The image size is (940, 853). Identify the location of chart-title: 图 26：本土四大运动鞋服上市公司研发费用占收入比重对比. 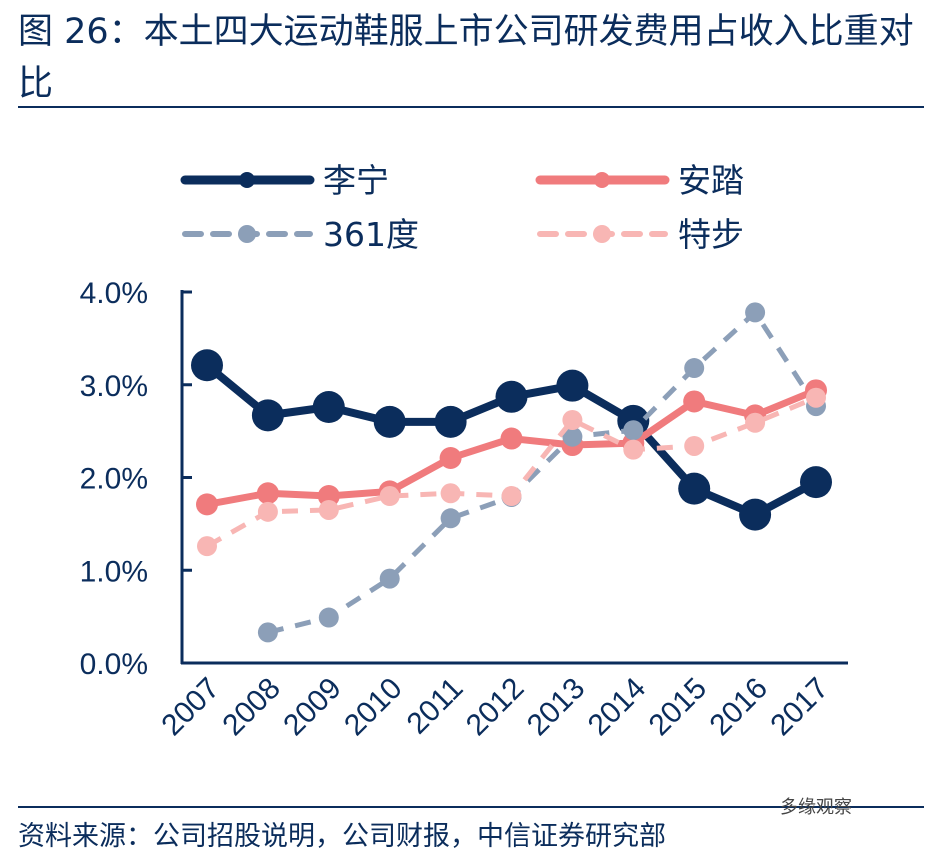
(466, 58).